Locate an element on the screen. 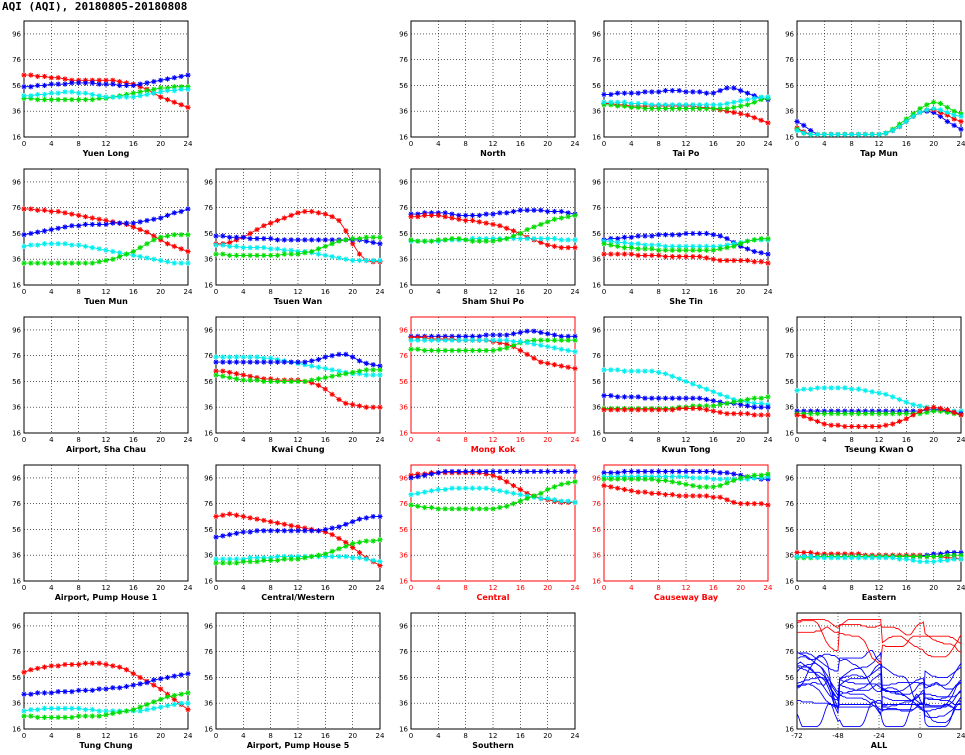  x-tick-label: 8 is located at coordinates (465, 736).